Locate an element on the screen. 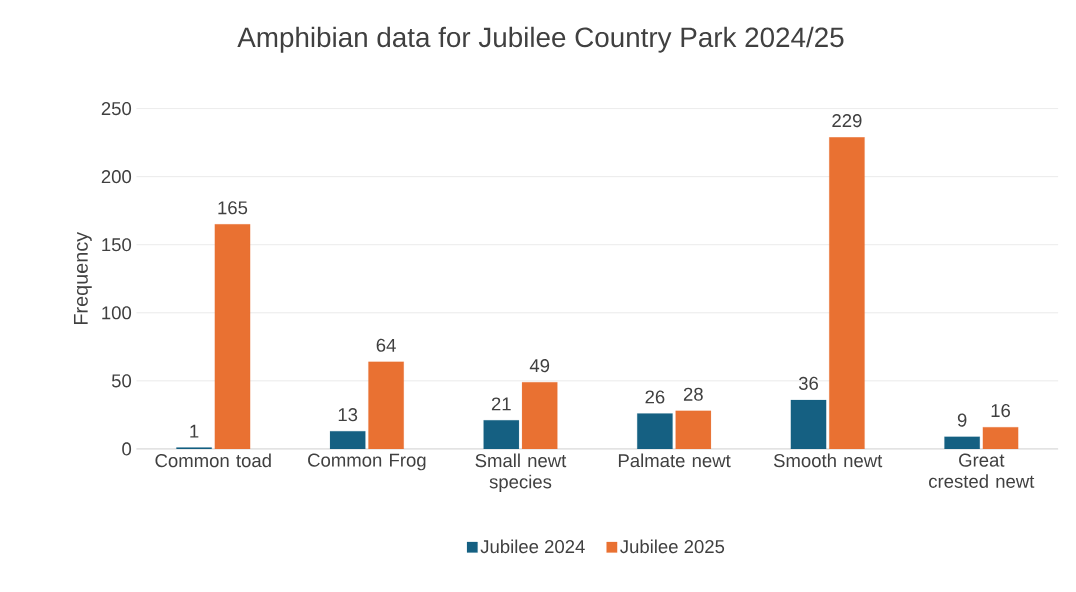  legend-label: Jubilee 2024 is located at coordinates (532, 546).